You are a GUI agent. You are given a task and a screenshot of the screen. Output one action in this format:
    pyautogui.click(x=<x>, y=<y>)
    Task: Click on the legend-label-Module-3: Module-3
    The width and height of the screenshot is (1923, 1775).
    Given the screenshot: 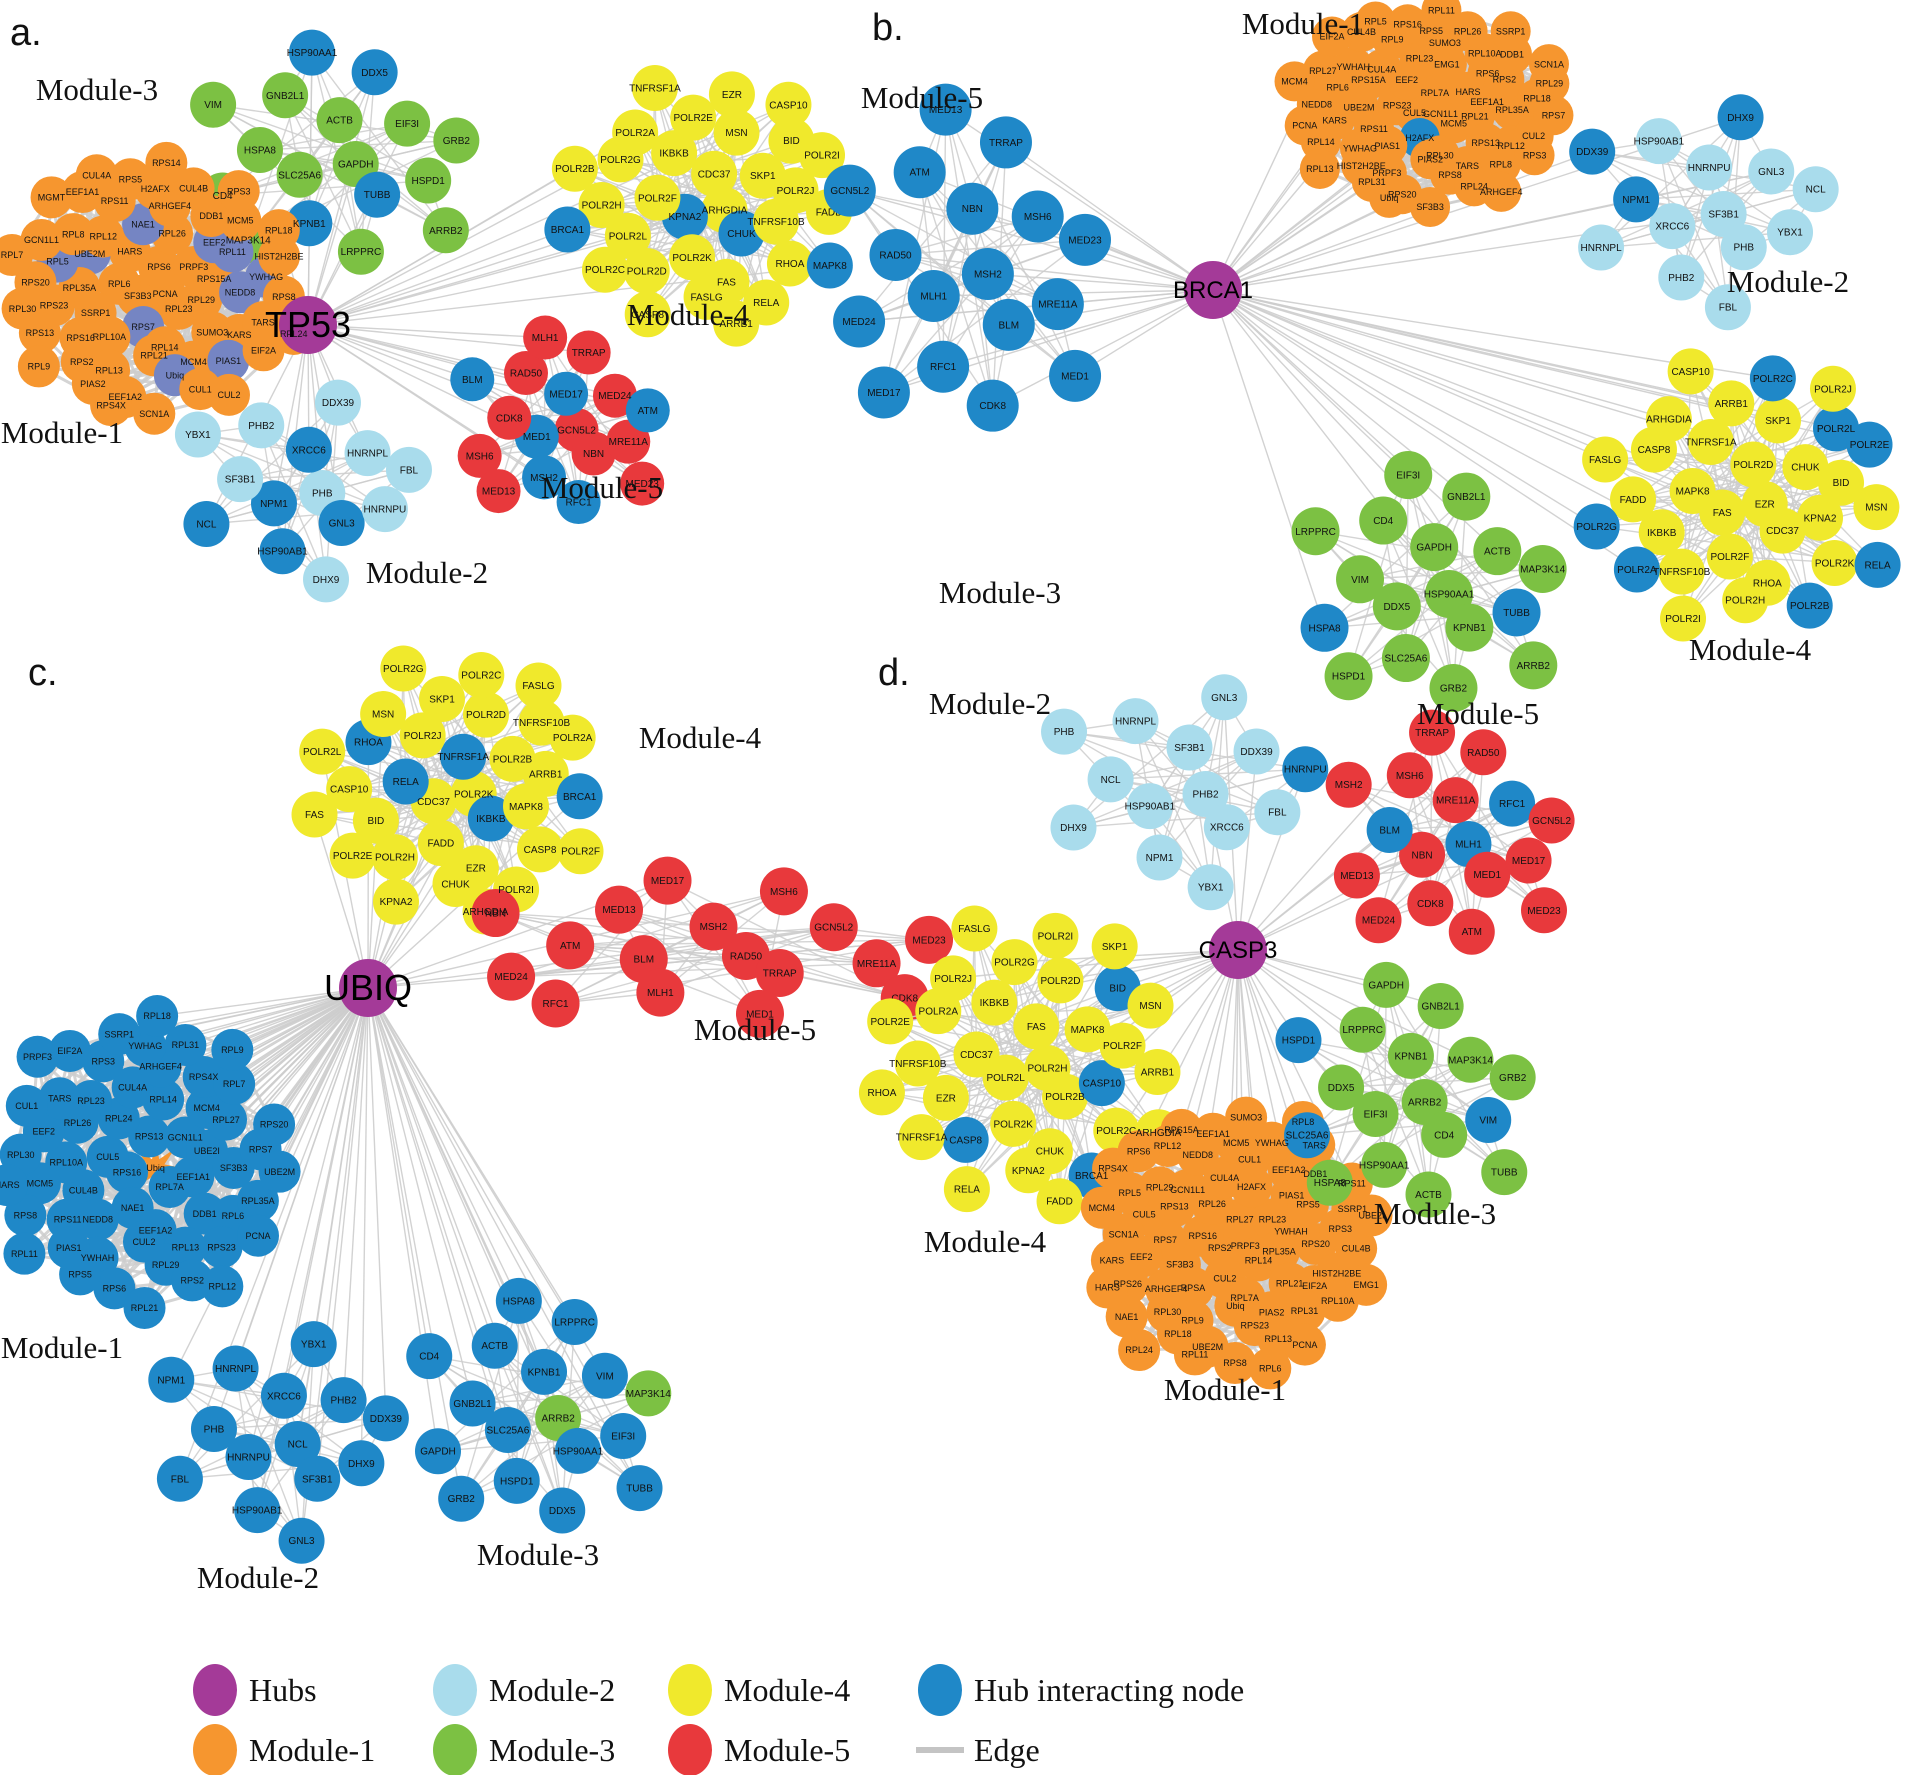 What is the action you would take?
    pyautogui.click(x=552, y=1750)
    